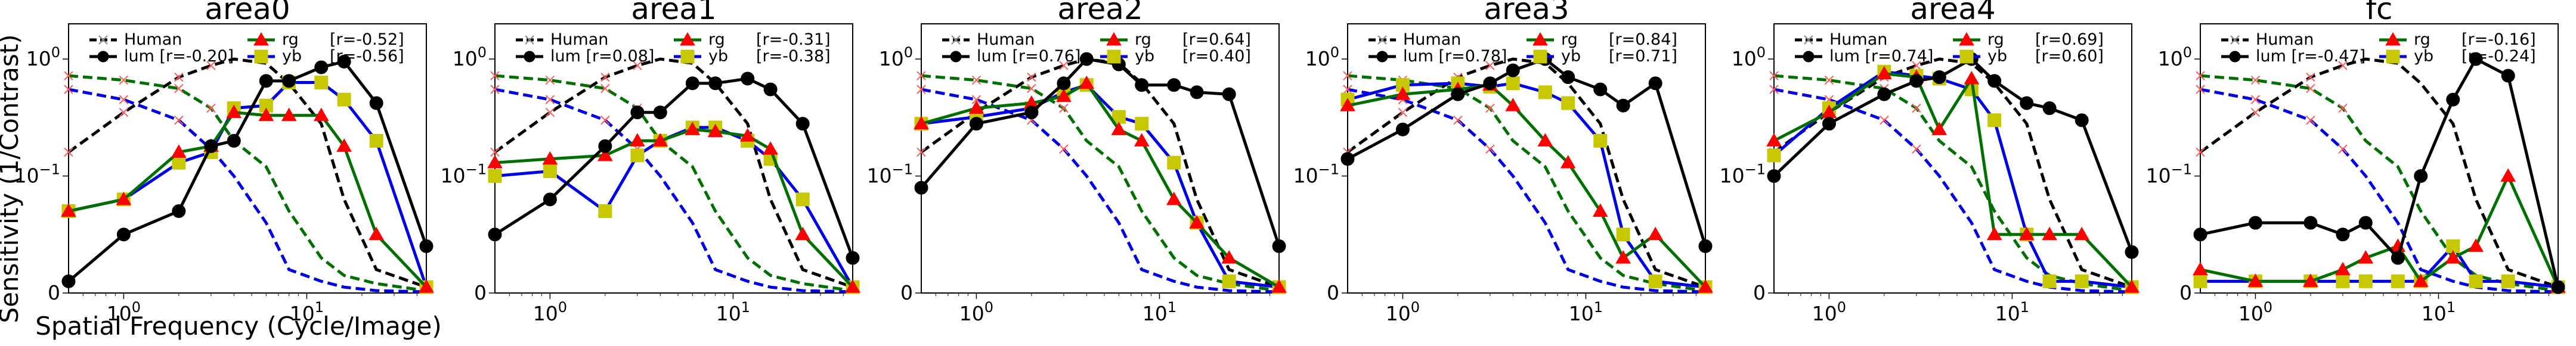  Describe the element at coordinates (1526, 13) in the screenshot. I see `panel-title: area3` at that location.